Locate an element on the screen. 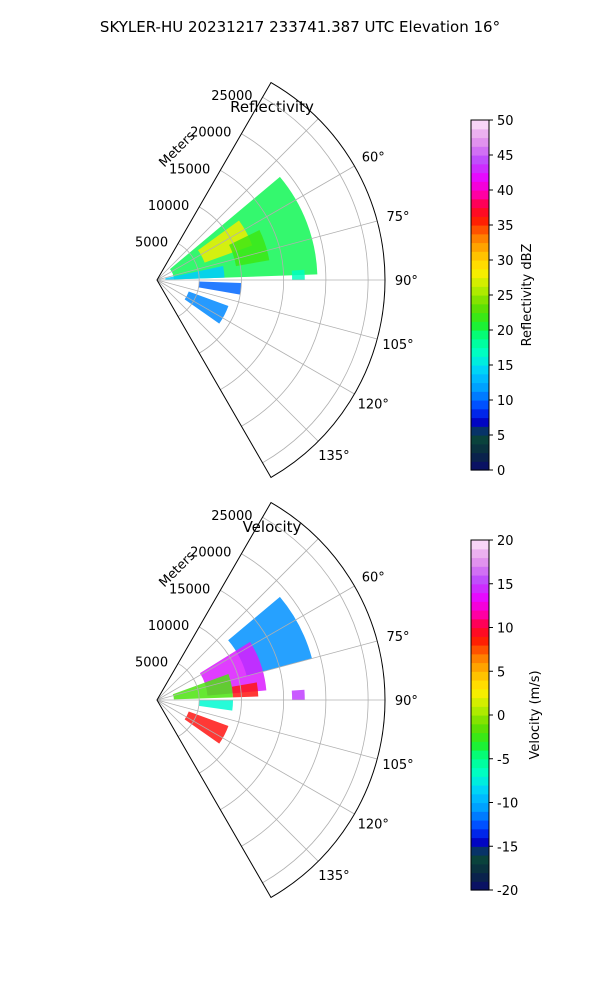  colorbar-tick-label: 45 is located at coordinates (505, 156).